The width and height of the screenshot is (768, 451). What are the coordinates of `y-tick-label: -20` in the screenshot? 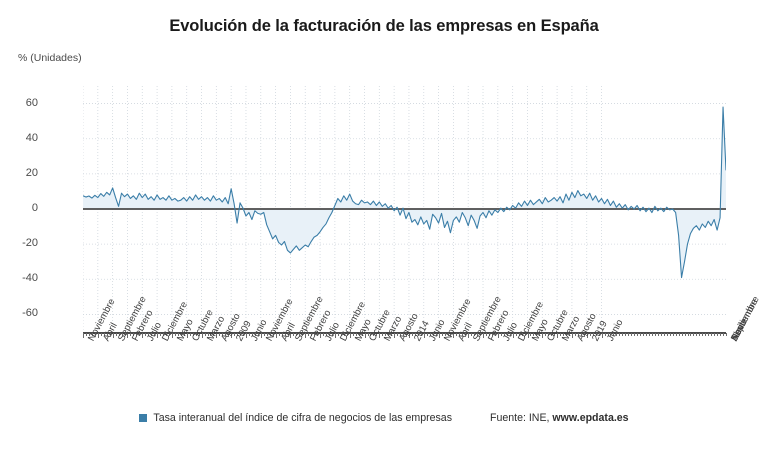 It's located at (30, 243).